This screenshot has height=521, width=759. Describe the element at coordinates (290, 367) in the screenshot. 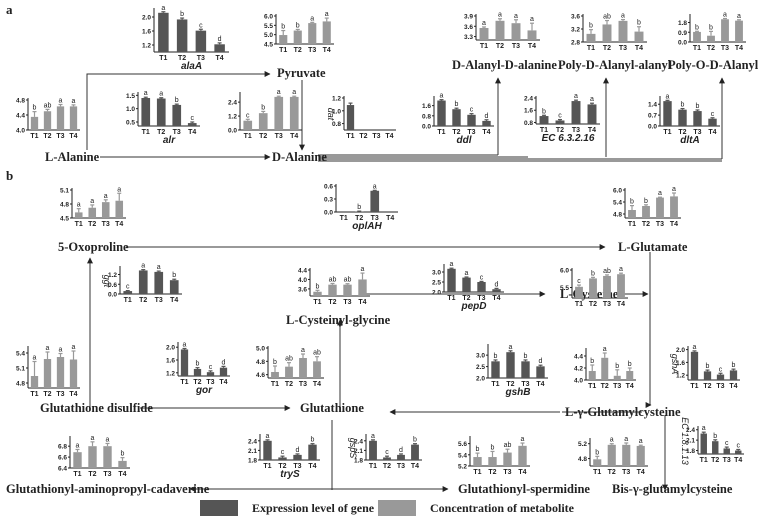

I see `chart-glutathione: 4.6 4.8 5.0 b T1 ab T2 a T3 ab T4` at that location.